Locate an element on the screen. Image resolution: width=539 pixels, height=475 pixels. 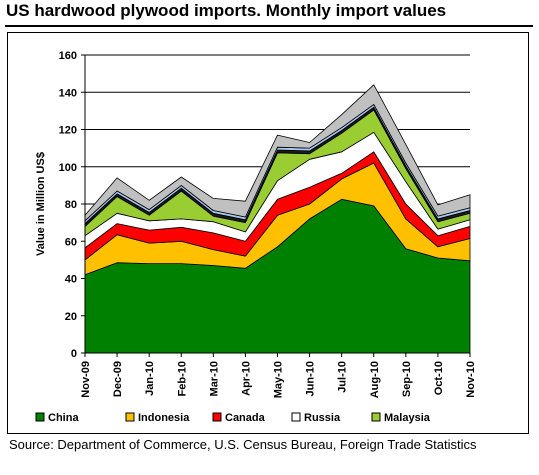
x-tick-label: Oct-10 is located at coordinates (439, 378).